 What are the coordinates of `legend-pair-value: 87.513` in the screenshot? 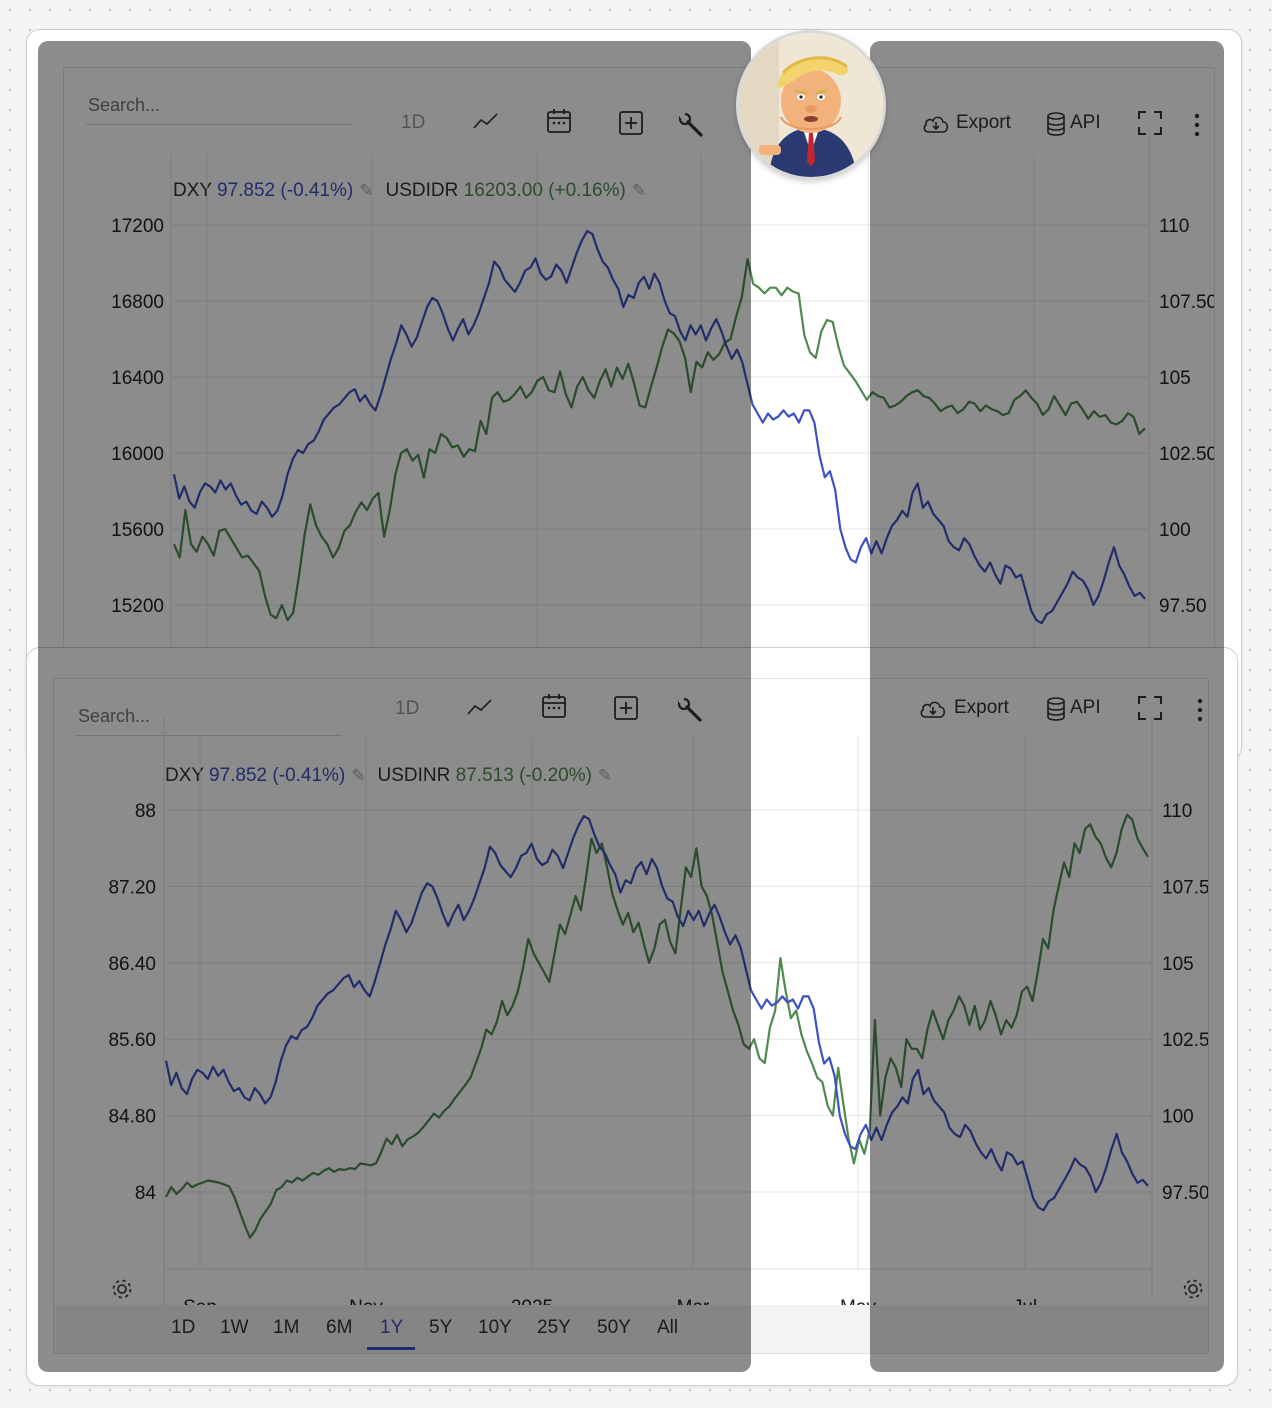 It's located at (484, 775).